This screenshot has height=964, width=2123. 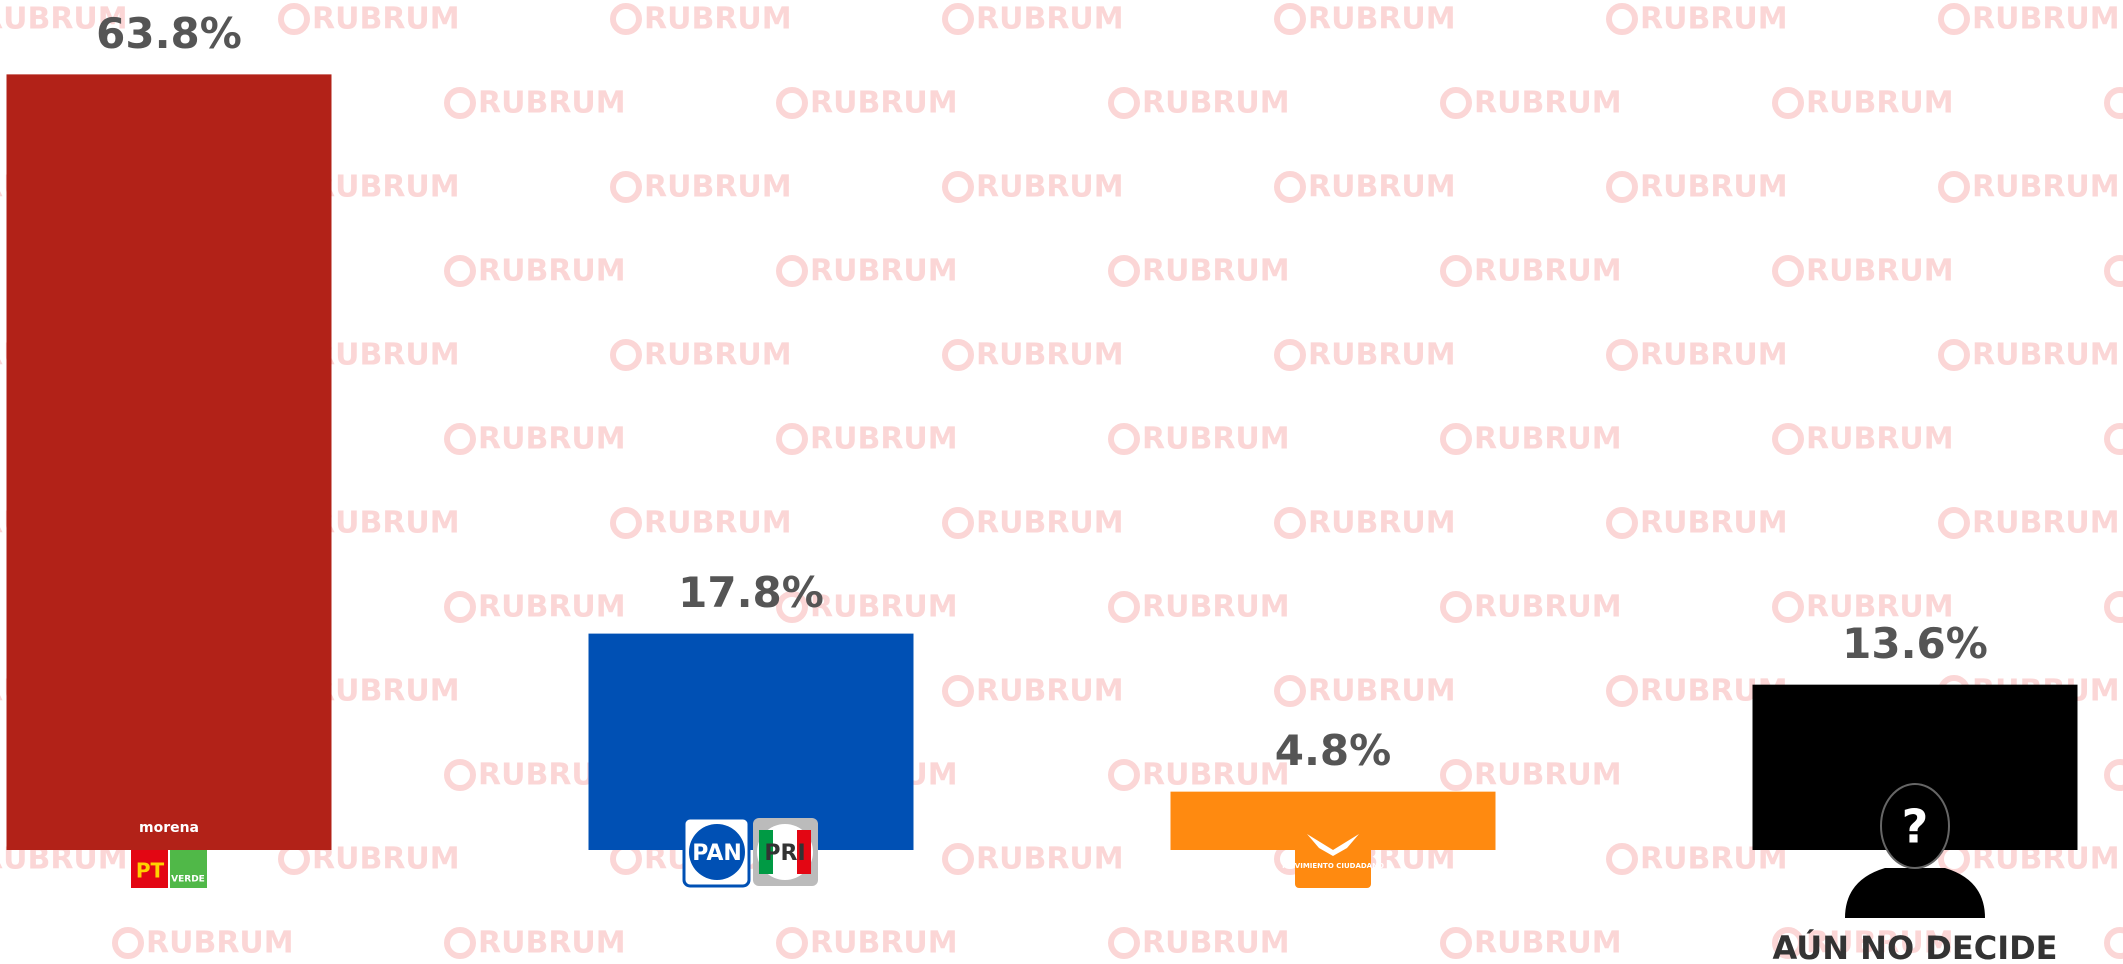 I want to click on value-label: 13.6%, so click(x=1915, y=643).